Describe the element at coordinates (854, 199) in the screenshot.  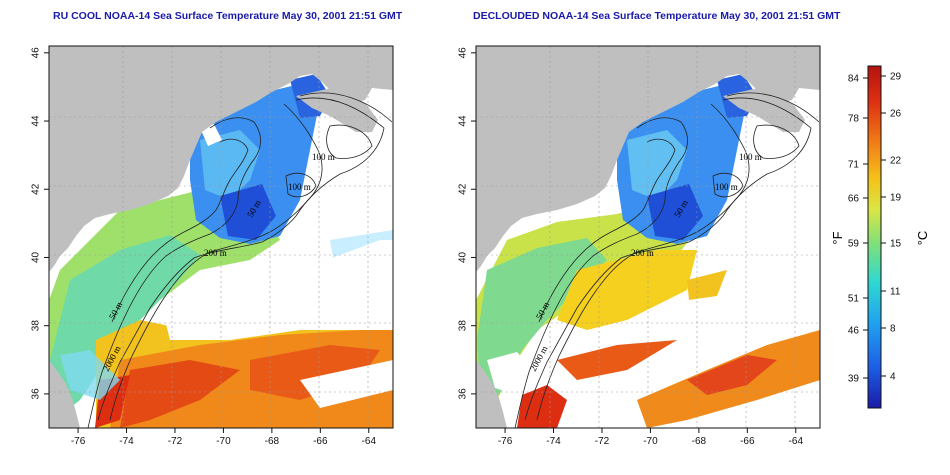
I see `colorbar-fahrenheit-tick-label: 66` at that location.